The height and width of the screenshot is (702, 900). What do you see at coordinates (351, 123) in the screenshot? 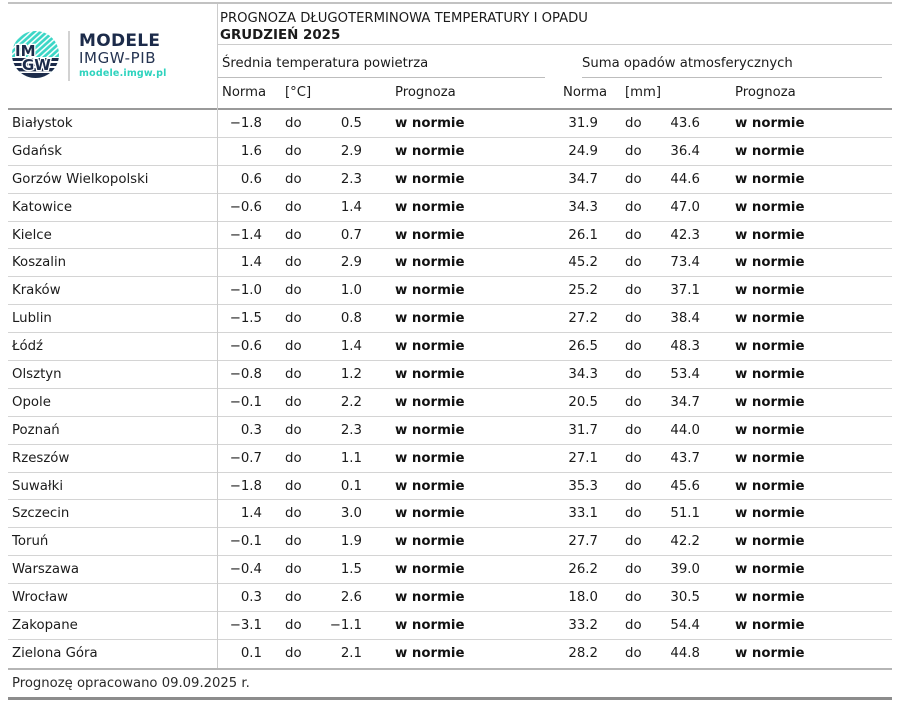
I see `temp-norma-high: 0.5` at bounding box center [351, 123].